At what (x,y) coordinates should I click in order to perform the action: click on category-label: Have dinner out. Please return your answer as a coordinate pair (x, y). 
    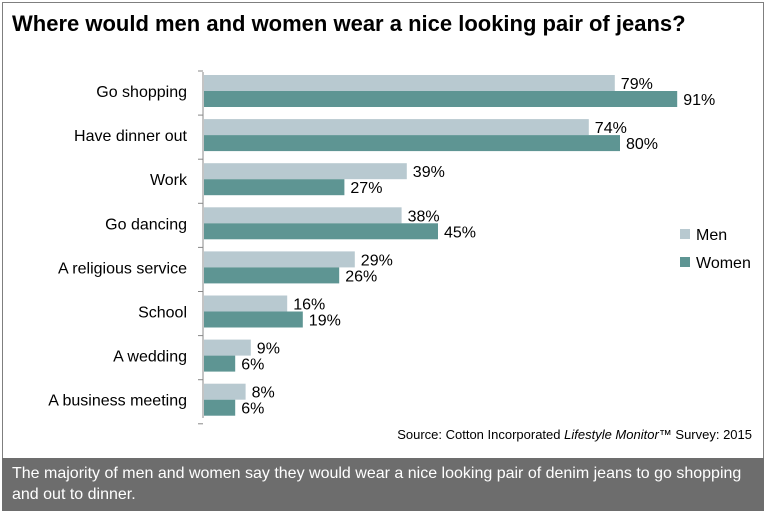
    Looking at the image, I should click on (131, 136).